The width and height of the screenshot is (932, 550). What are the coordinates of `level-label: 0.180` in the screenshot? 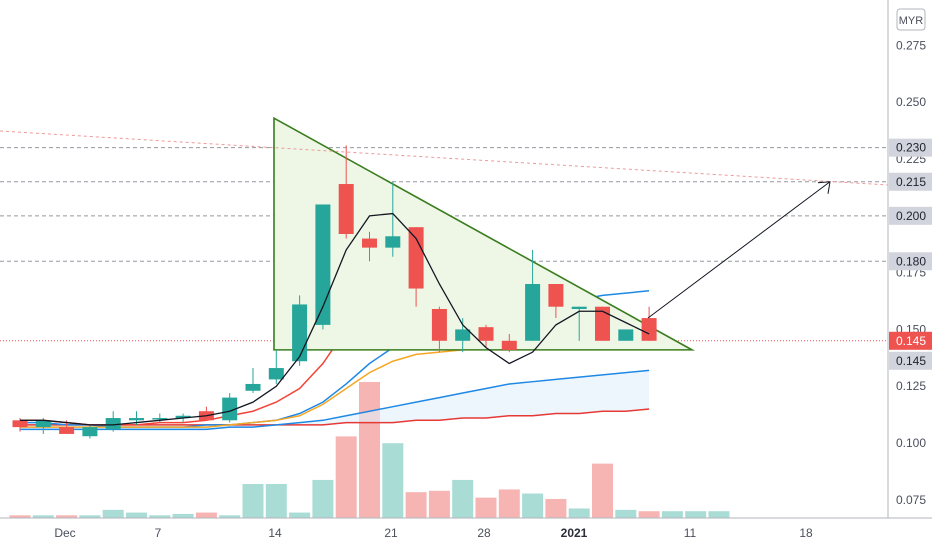 It's located at (911, 261).